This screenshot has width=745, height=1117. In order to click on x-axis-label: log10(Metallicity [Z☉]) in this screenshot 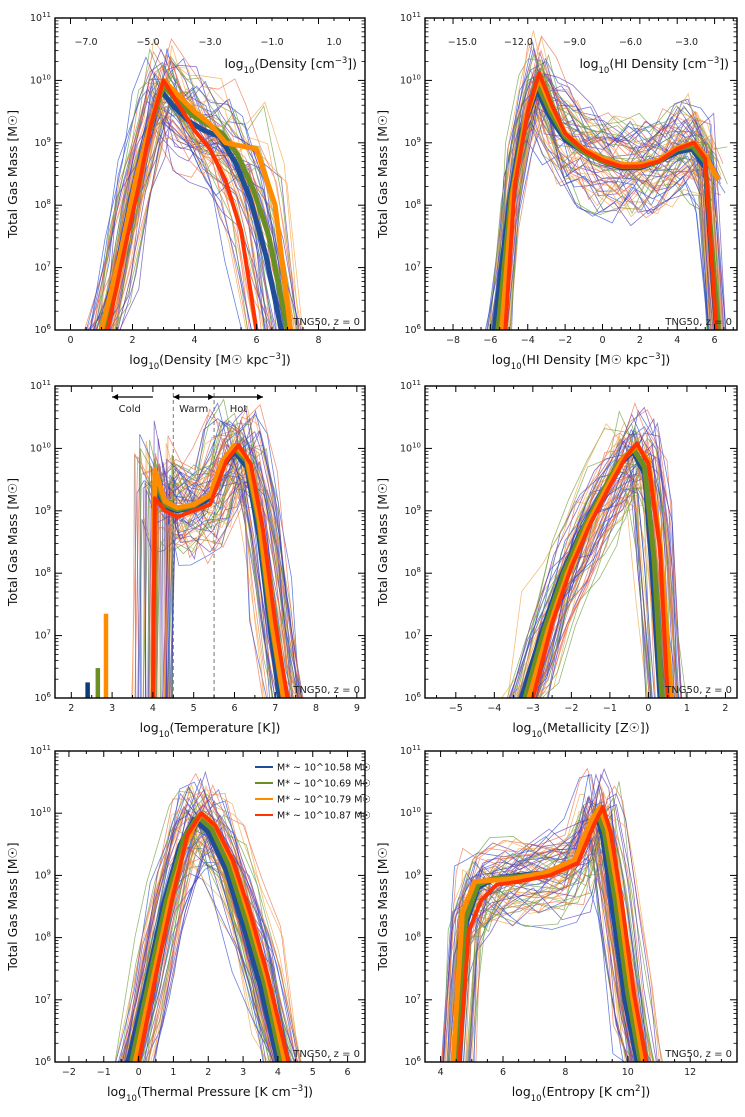, I will do `click(580, 730)`.